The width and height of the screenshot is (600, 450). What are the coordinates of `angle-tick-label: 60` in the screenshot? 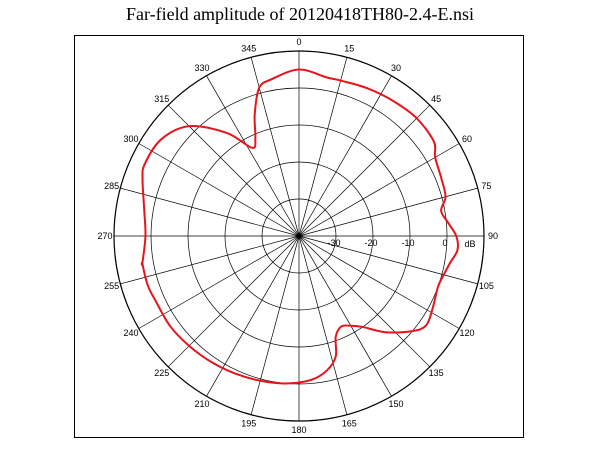 It's located at (467, 139).